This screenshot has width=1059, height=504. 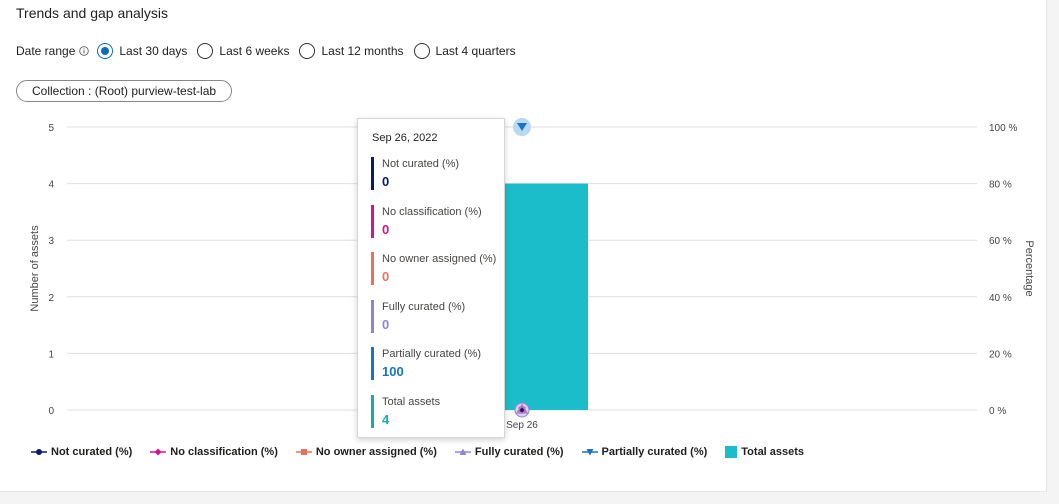 I want to click on y-axis-title: Number of assets, so click(x=35, y=268).